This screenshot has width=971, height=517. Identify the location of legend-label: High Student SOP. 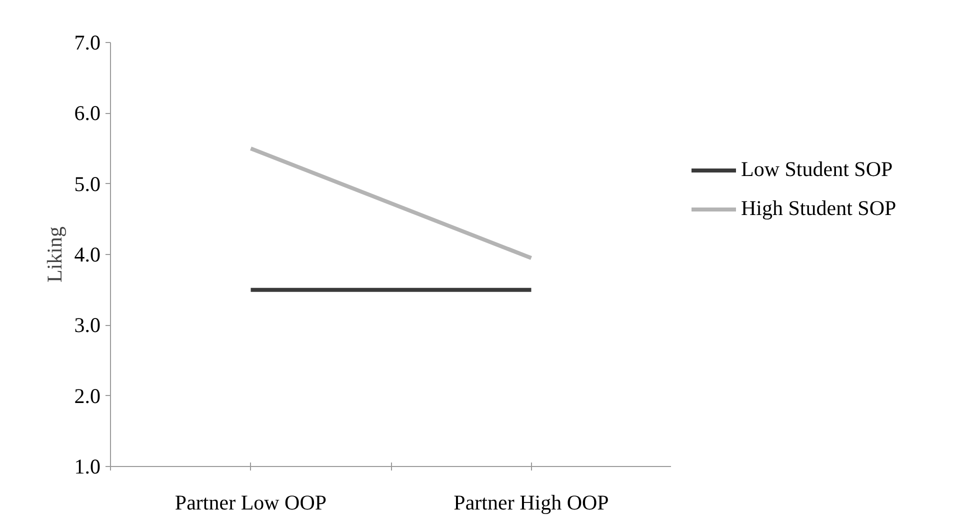
(818, 208).